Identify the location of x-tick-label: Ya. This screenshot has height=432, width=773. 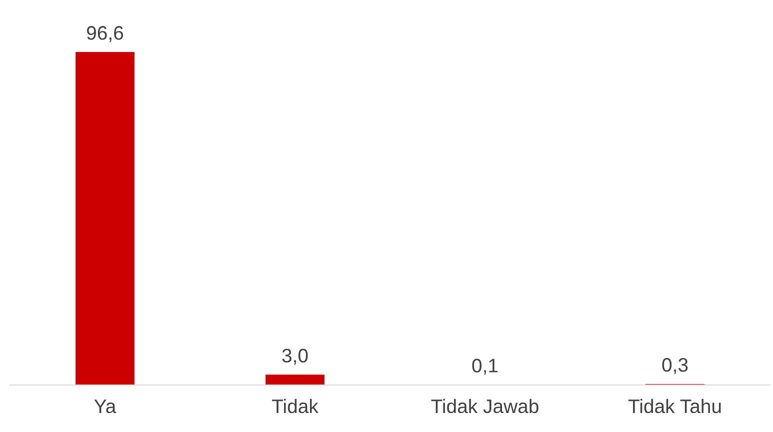
(105, 407).